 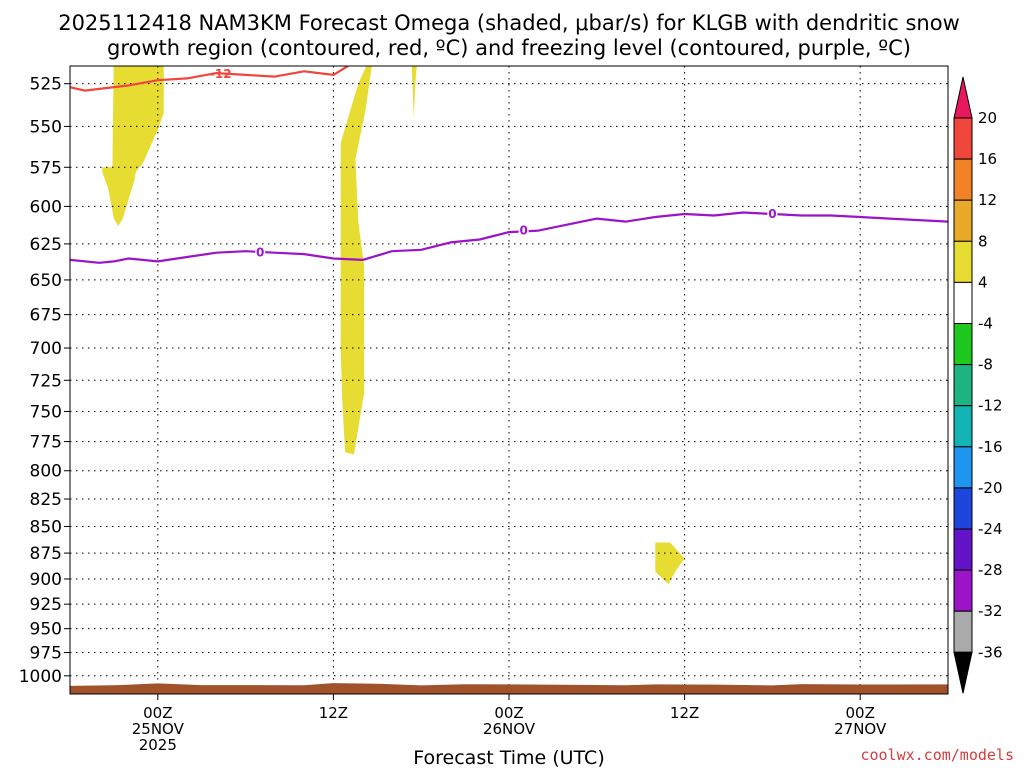 What do you see at coordinates (158, 729) in the screenshot?
I see `x-tick-label-0-1: 25NOV` at bounding box center [158, 729].